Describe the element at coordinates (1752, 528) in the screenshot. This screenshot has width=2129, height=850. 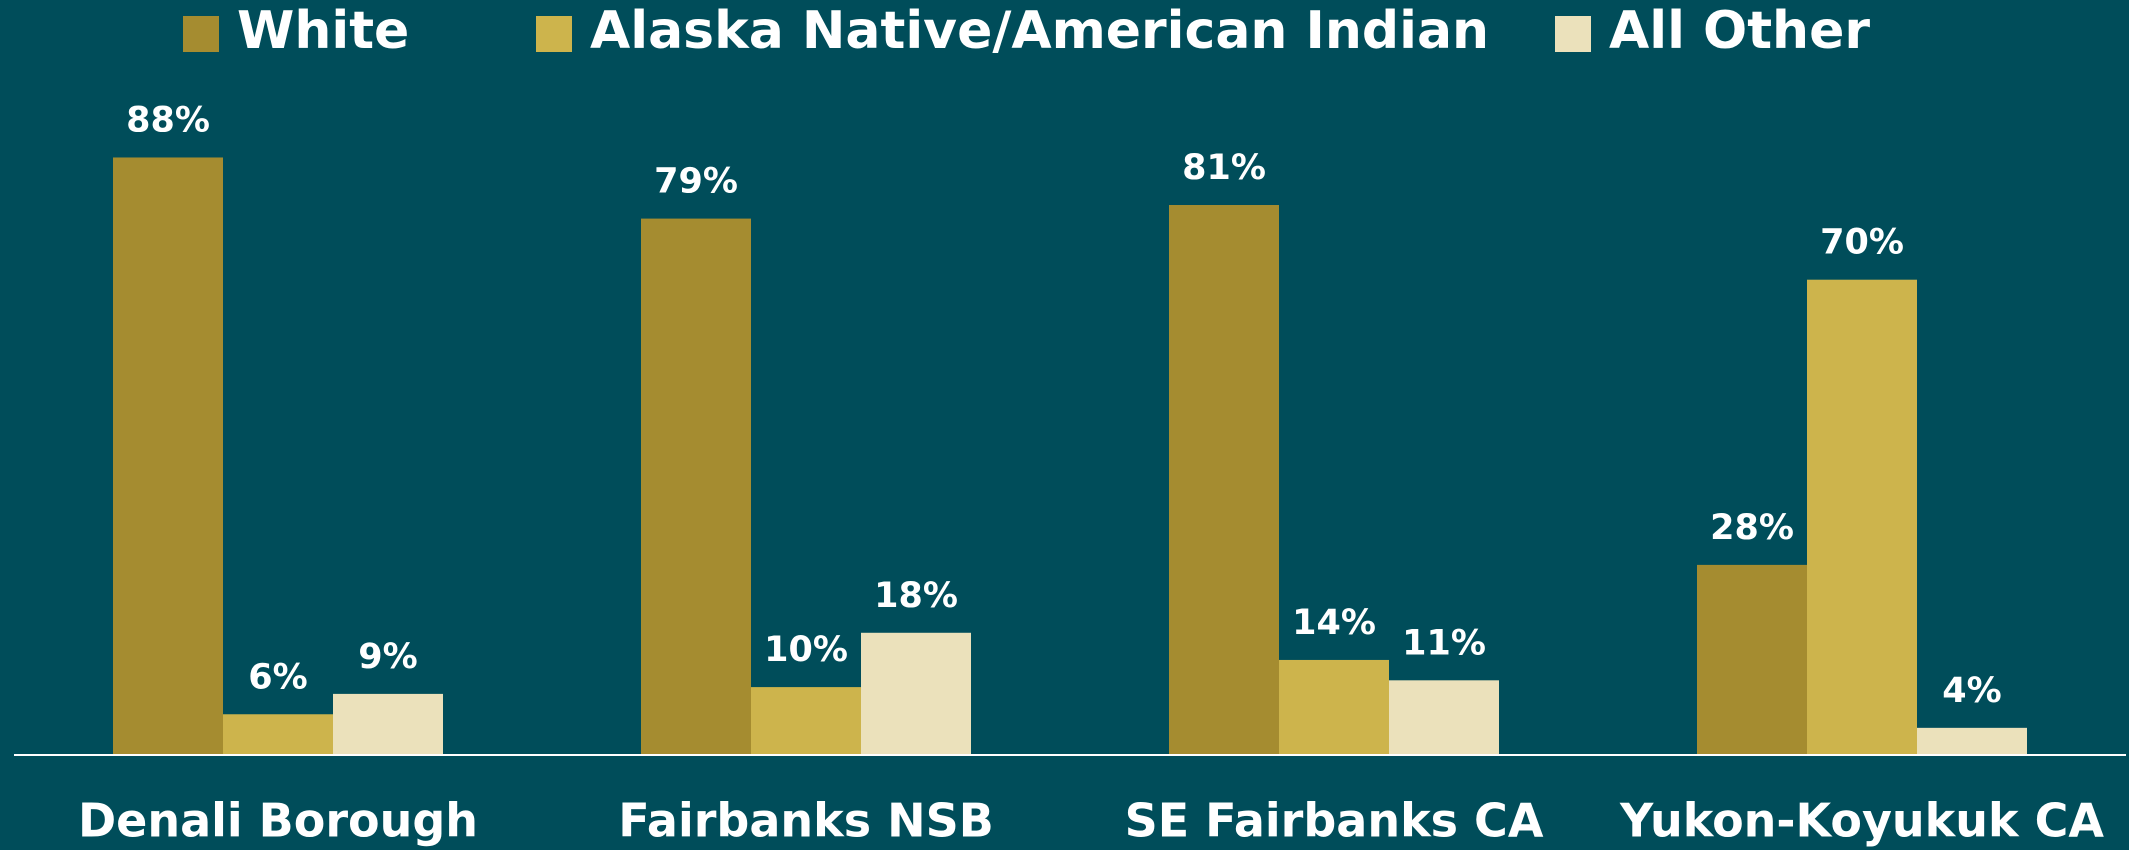
I see `data-label: 28%` at that location.